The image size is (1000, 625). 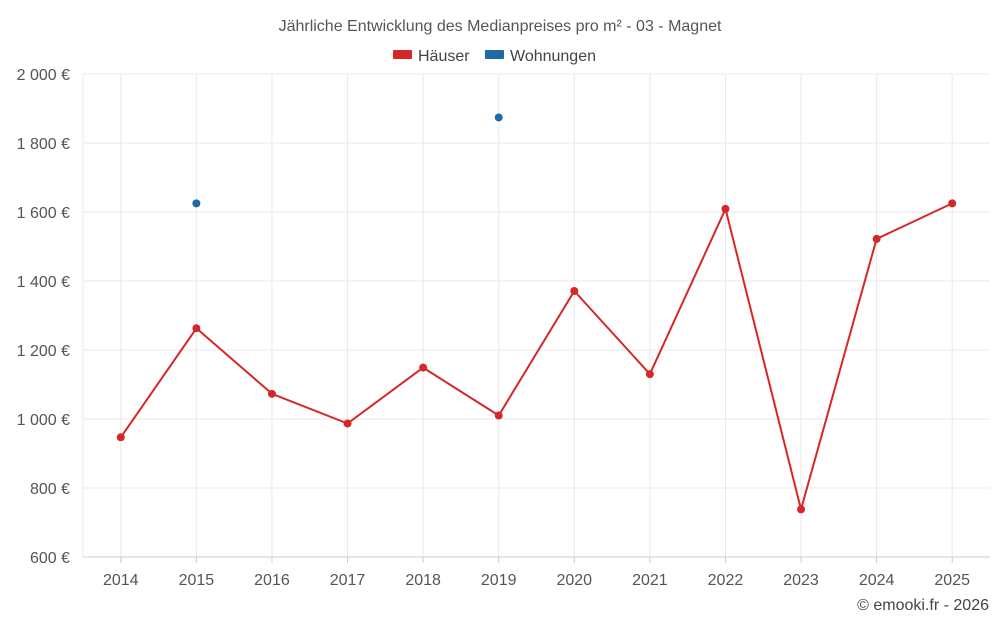 I want to click on x-tick-label: 2022, so click(x=726, y=580).